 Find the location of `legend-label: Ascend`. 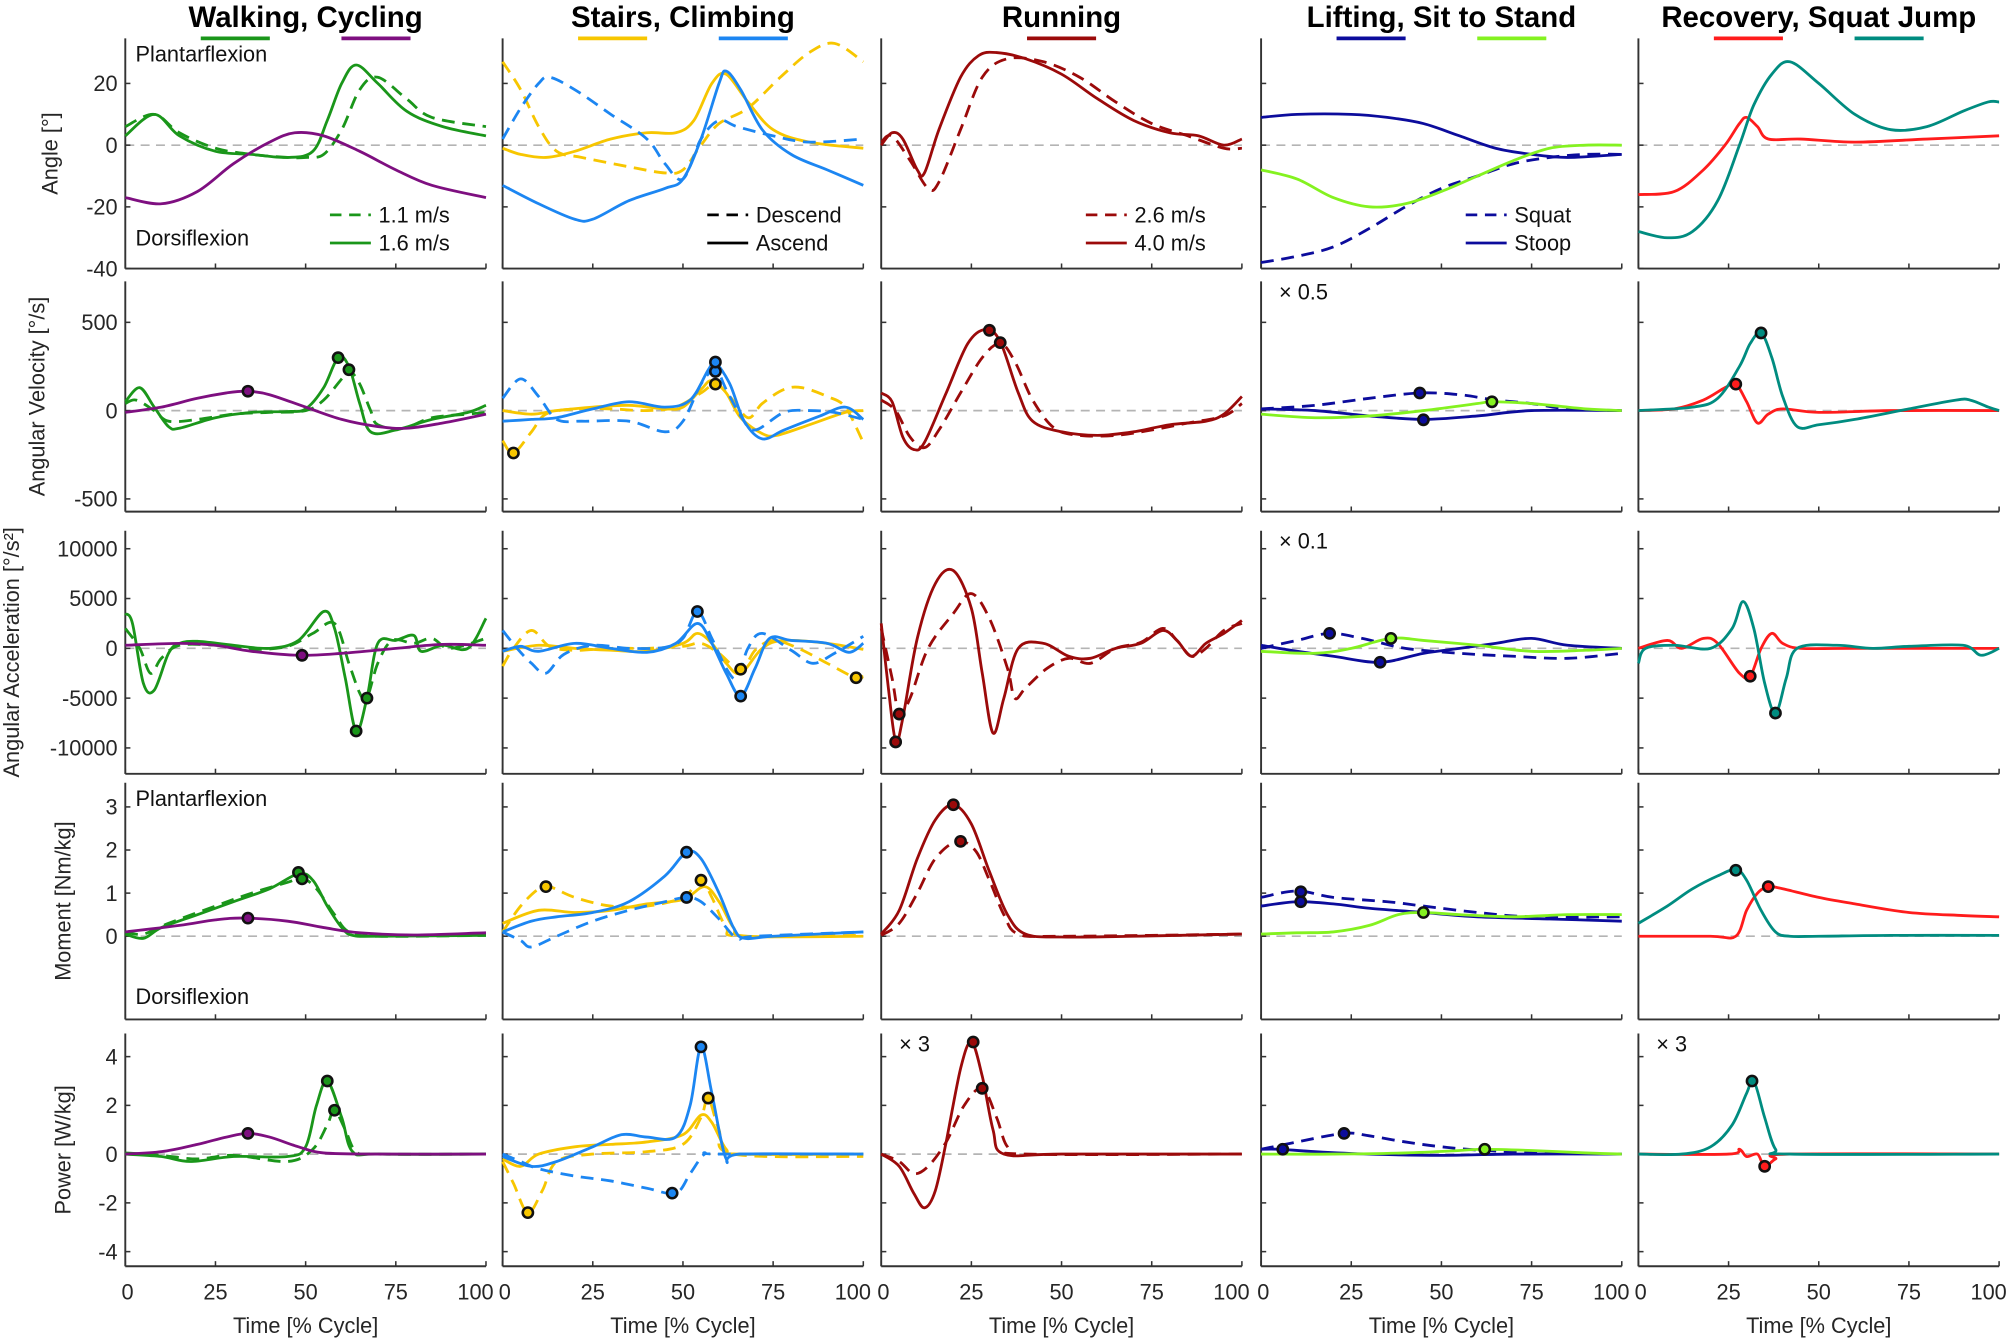

legend-label: Ascend is located at coordinates (792, 243).